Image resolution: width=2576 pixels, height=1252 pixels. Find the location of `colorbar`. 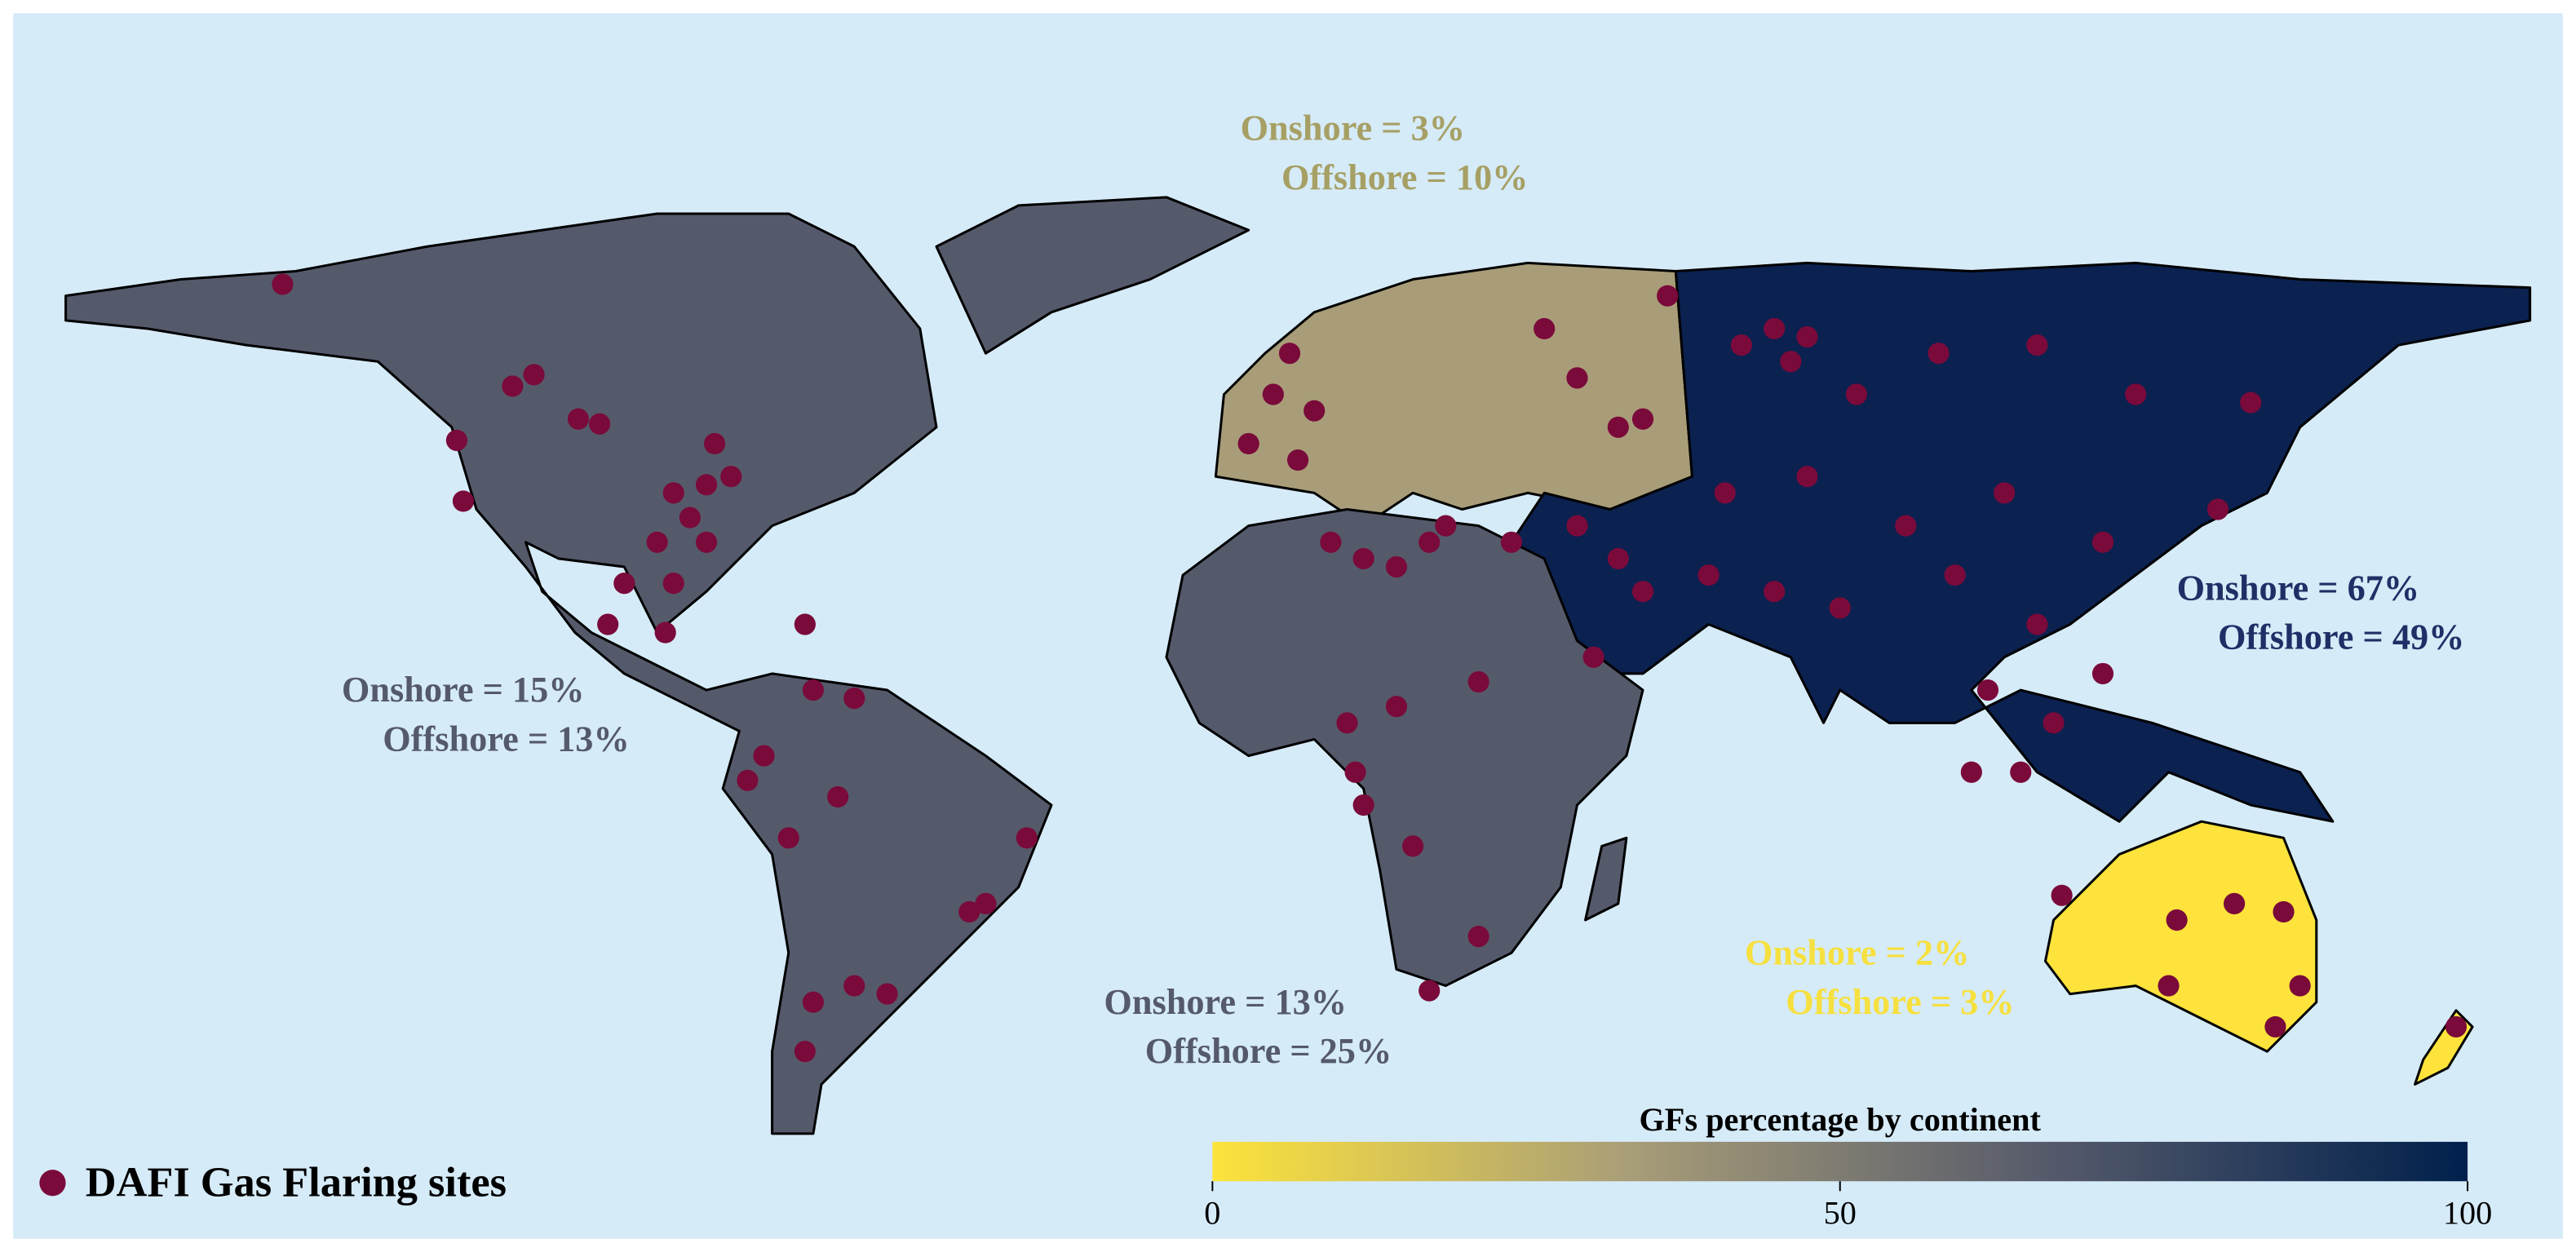

colorbar is located at coordinates (1840, 1161).